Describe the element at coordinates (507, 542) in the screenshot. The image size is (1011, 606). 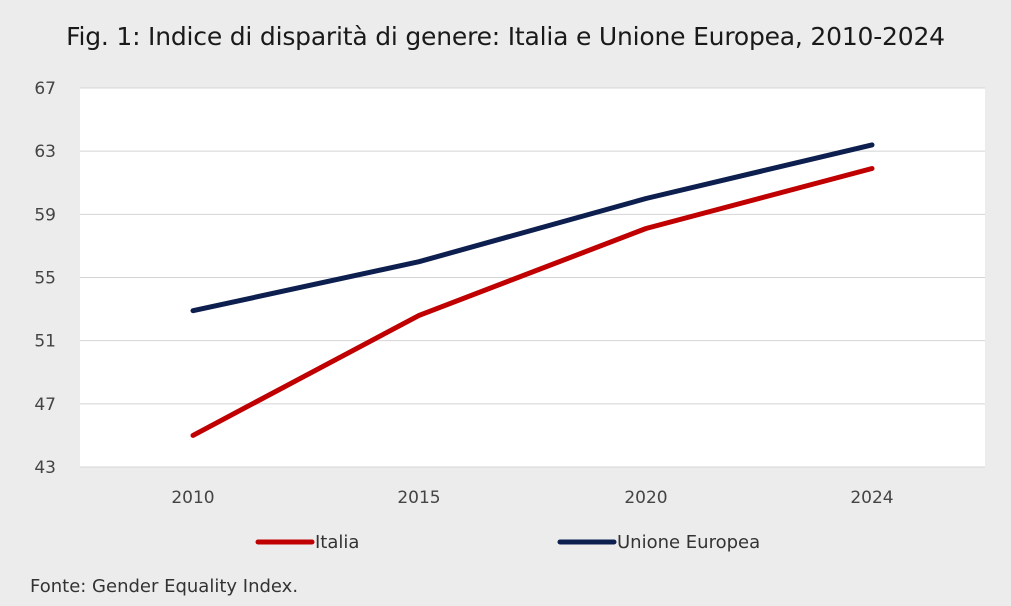
I see `legend: Italia Unione Europea` at that location.